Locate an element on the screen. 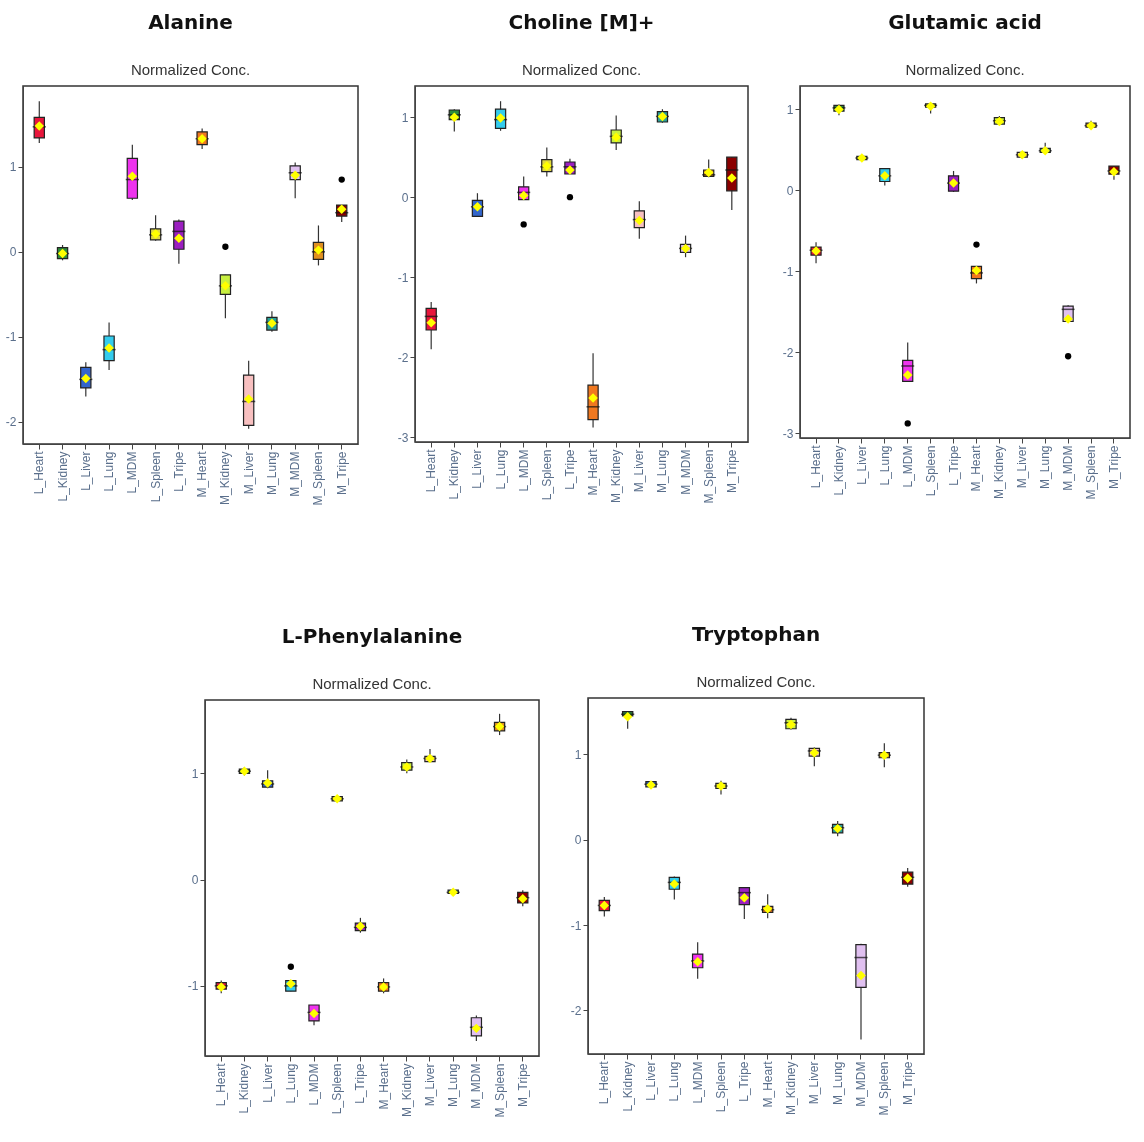 Image resolution: width=1144 pixels, height=1142 pixels. chart-title: L-Phenylalanine is located at coordinates (372, 636).